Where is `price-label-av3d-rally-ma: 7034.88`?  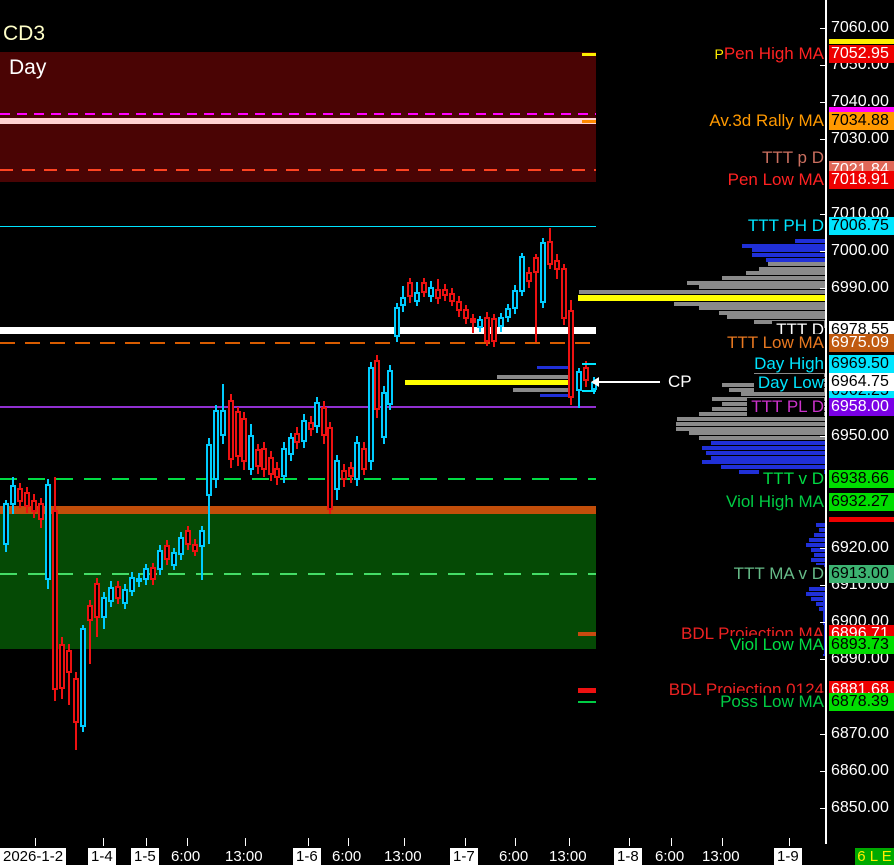
price-label-av3d-rally-ma: 7034.88 is located at coordinates (861, 121).